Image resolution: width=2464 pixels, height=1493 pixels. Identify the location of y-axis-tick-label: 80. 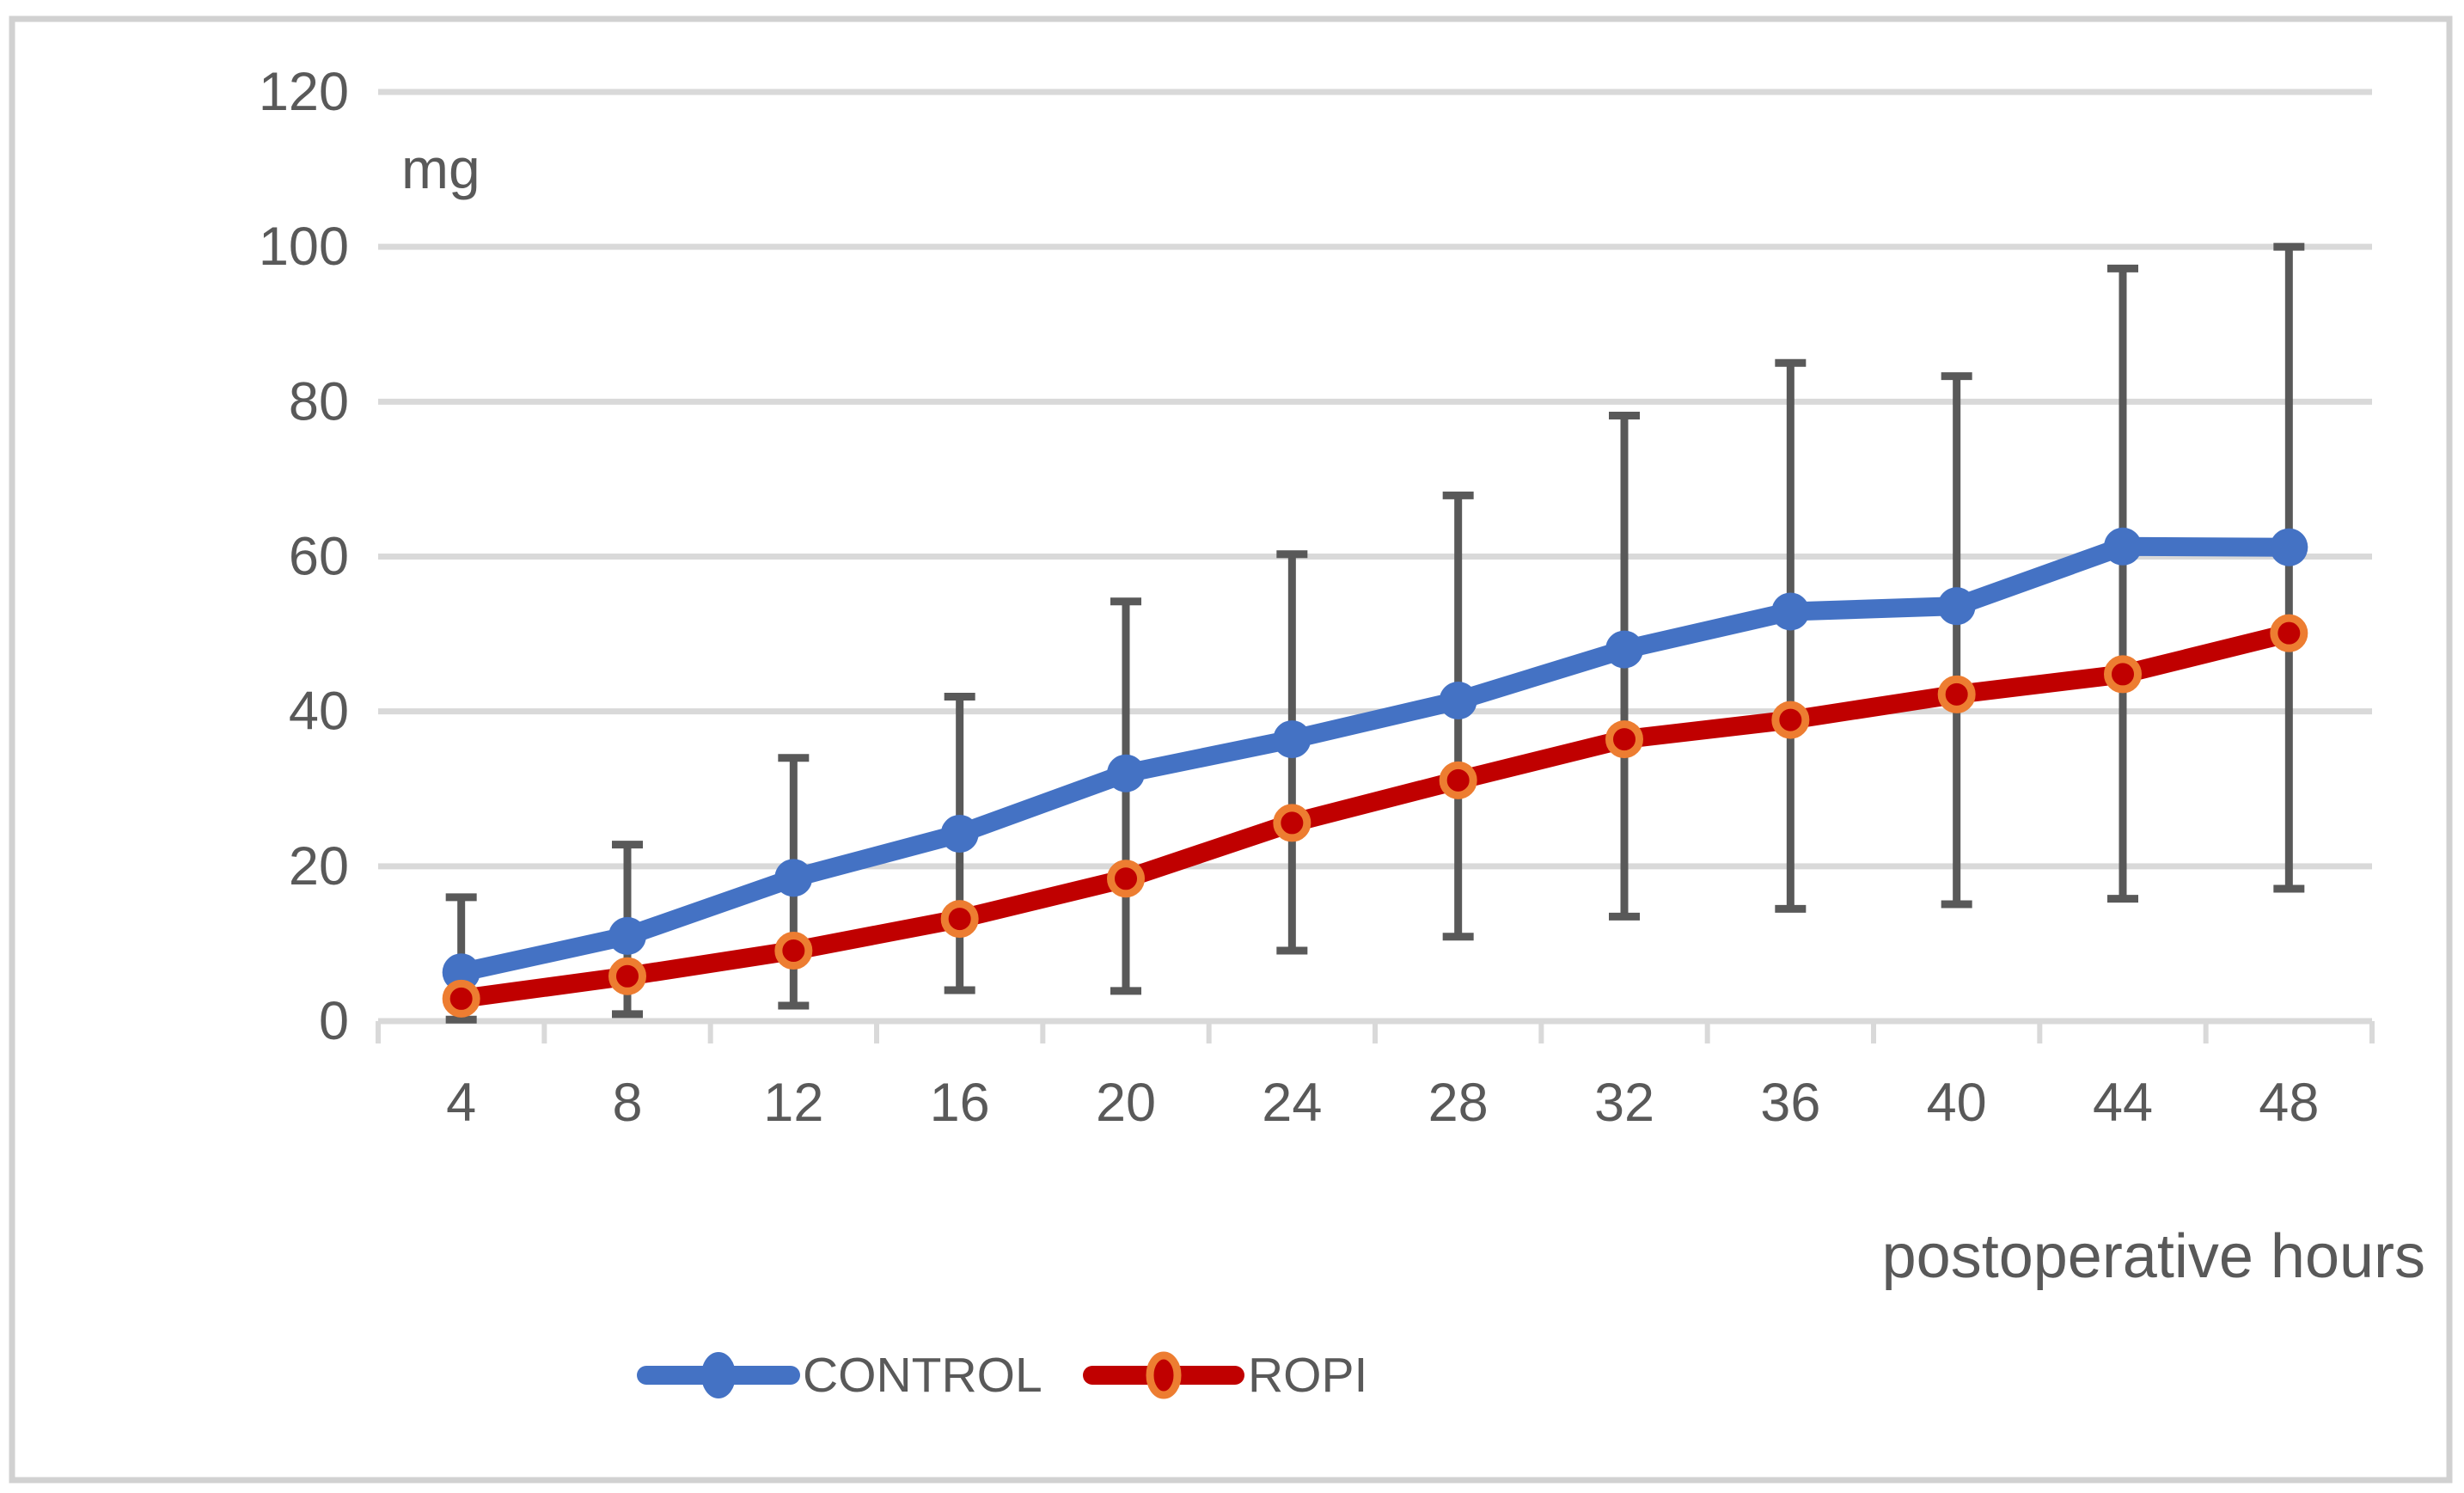
(319, 401).